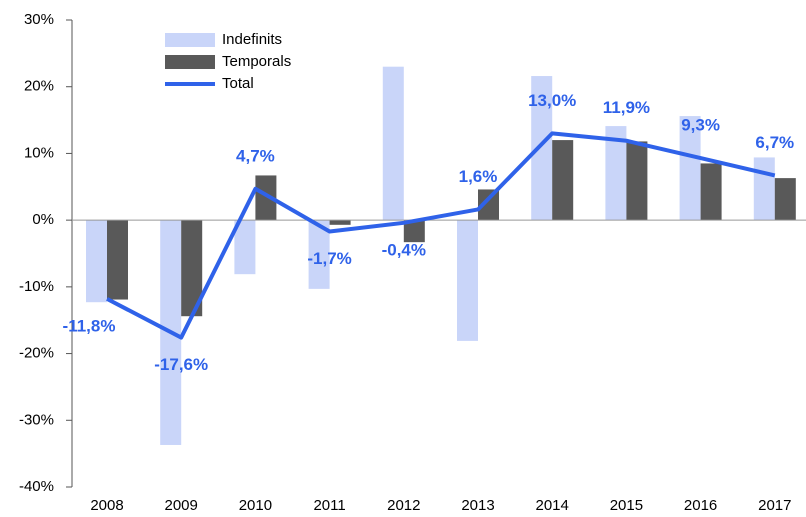 This screenshot has width=806, height=517. I want to click on data-label: 6,7%, so click(774, 142).